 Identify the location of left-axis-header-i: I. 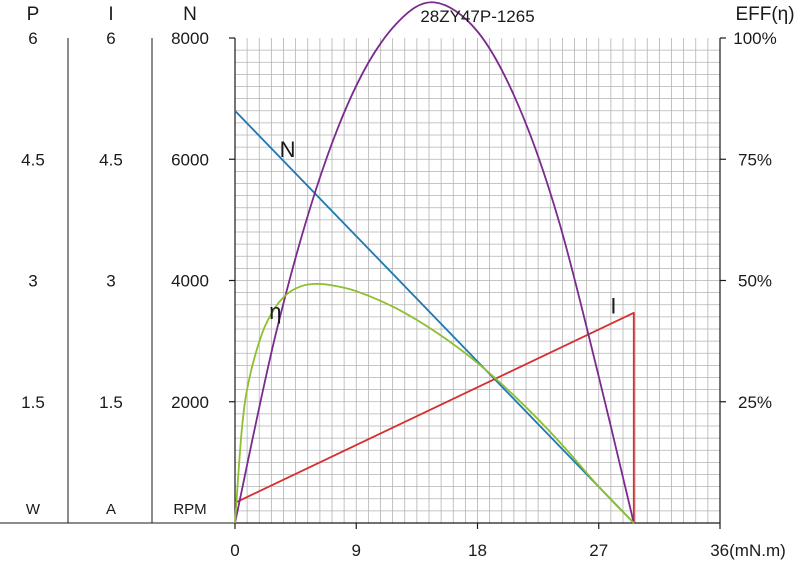
(110, 14).